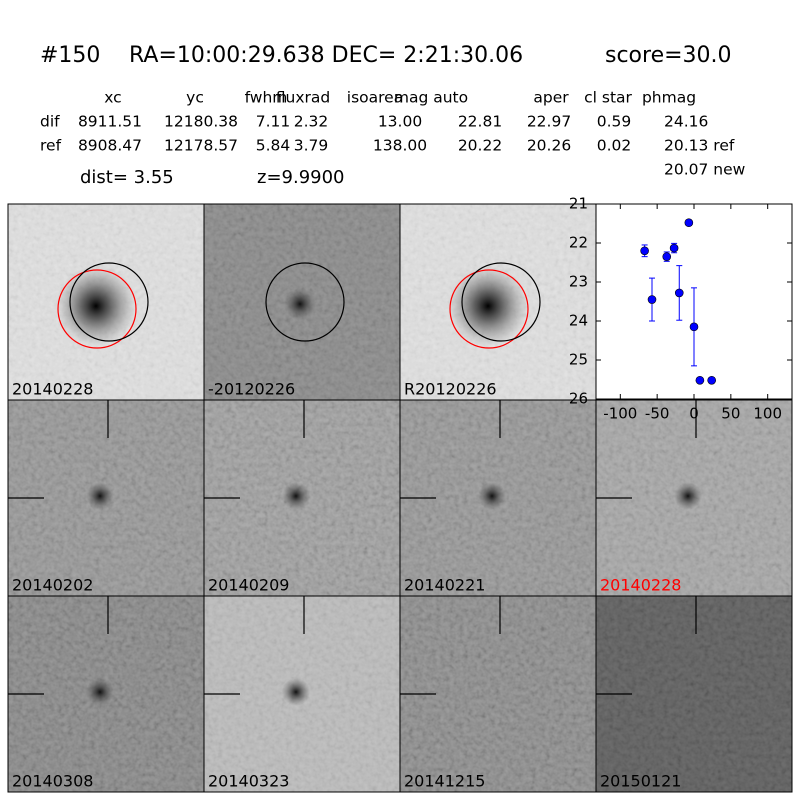 This screenshot has width=800, height=800. Describe the element at coordinates (110, 122) in the screenshot. I see `cell: 8911.51` at that location.